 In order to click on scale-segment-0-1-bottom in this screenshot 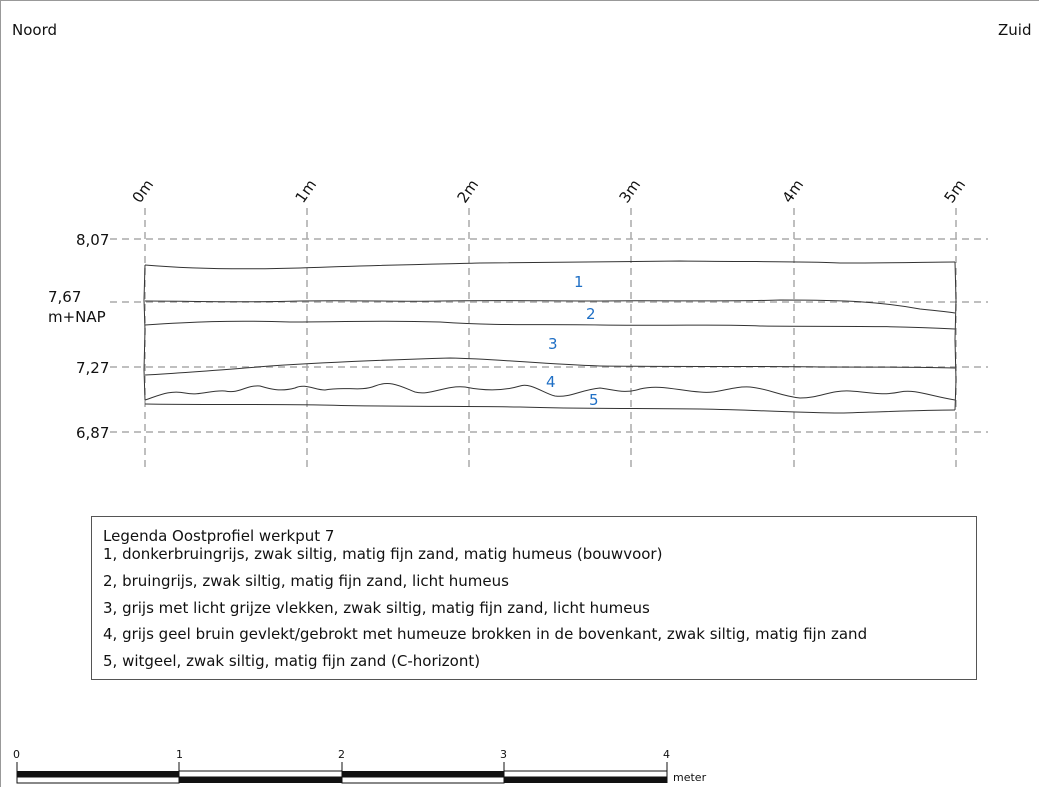, I will do `click(98, 780)`.